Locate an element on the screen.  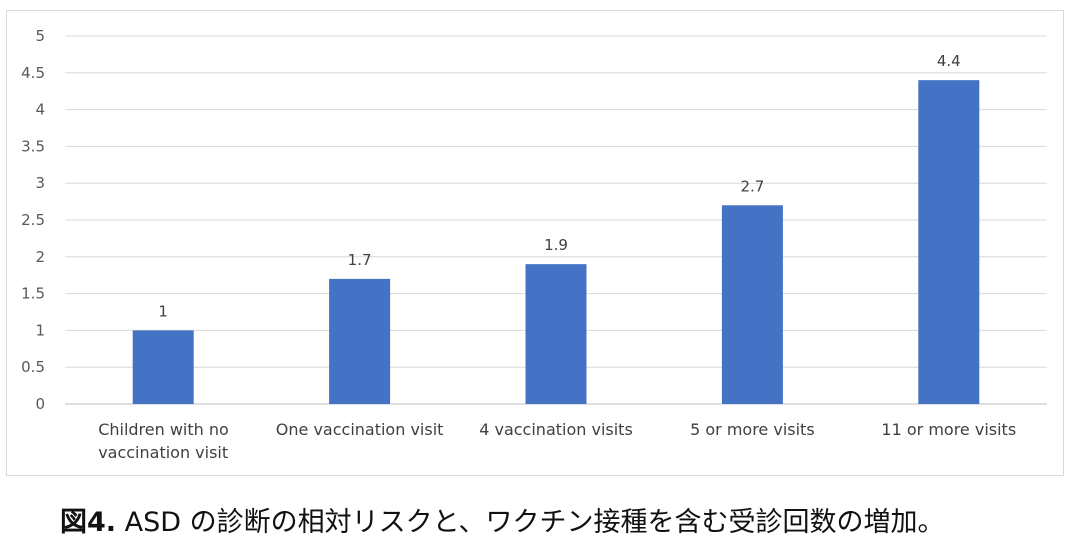
y-tick-label: 3.5 is located at coordinates (33, 146).